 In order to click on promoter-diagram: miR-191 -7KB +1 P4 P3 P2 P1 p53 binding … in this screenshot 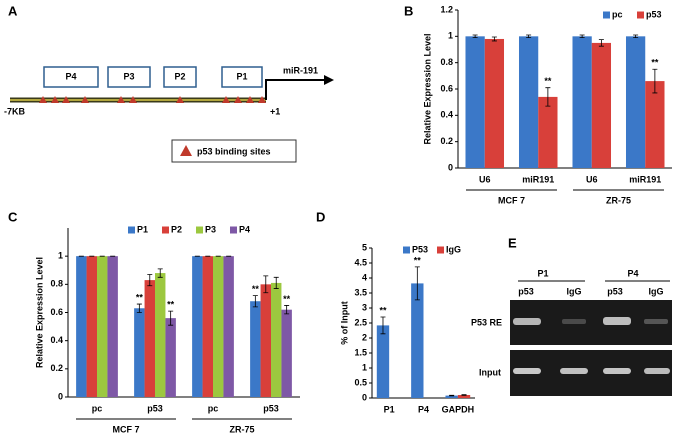, I will do `click(169, 114)`.